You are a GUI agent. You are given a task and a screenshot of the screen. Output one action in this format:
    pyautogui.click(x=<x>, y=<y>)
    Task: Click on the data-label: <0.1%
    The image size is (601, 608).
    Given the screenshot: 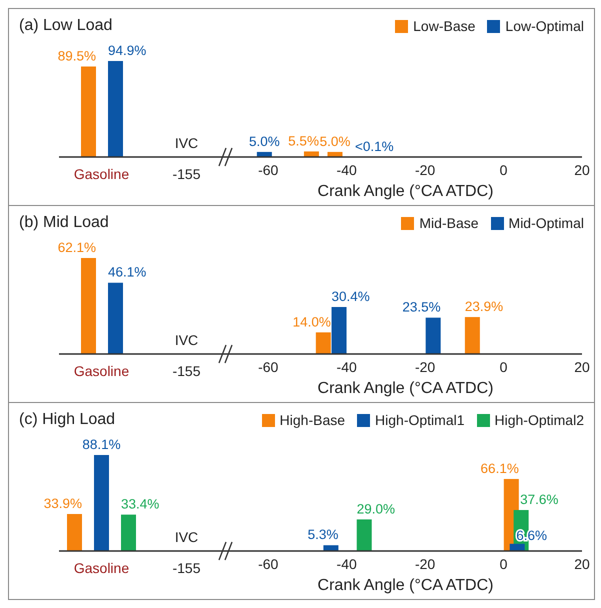 What is the action you would take?
    pyautogui.click(x=374, y=146)
    